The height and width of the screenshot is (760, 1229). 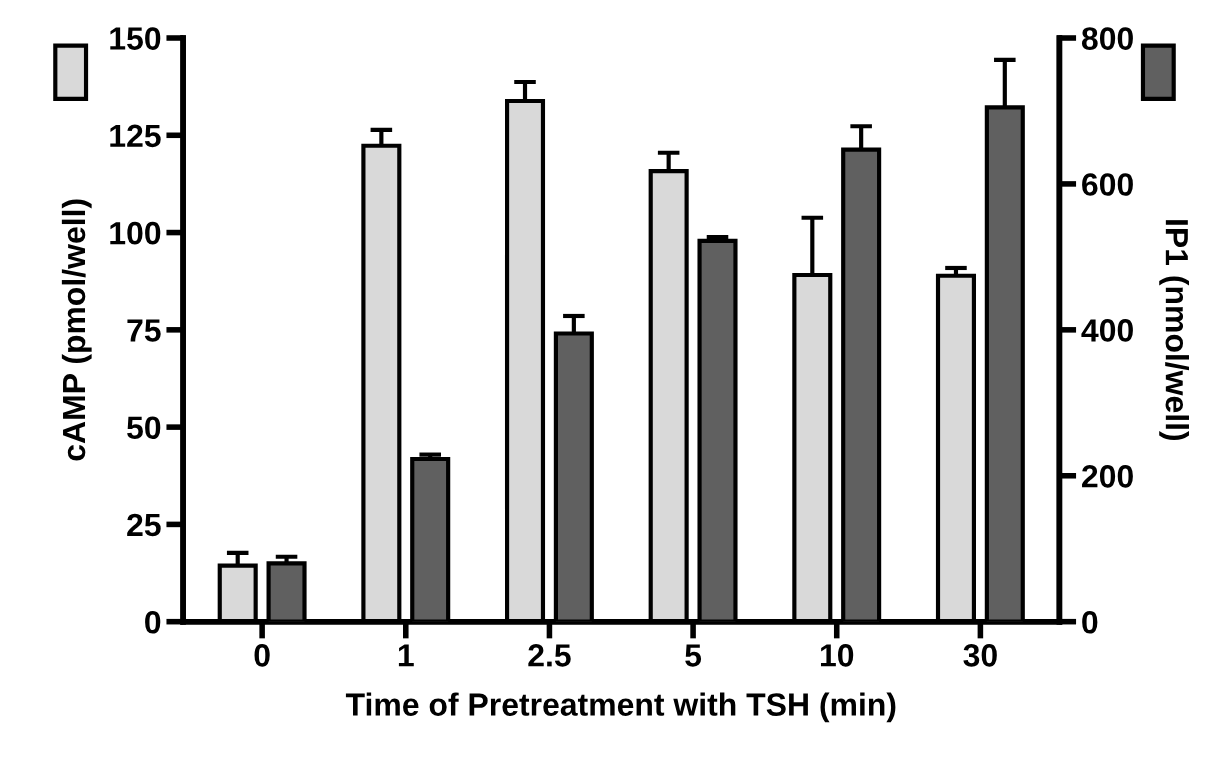 I want to click on y-tick-label: 25, so click(x=144, y=525).